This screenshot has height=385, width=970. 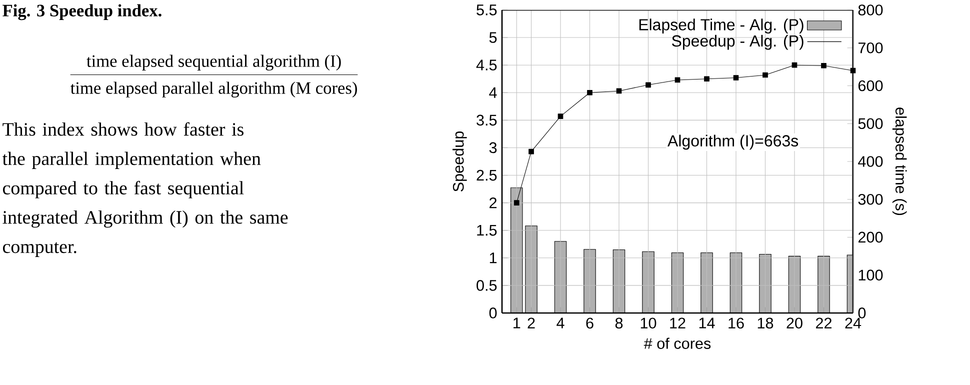 I want to click on text: time elapsed sequential algorithm (I), so click(x=213, y=62).